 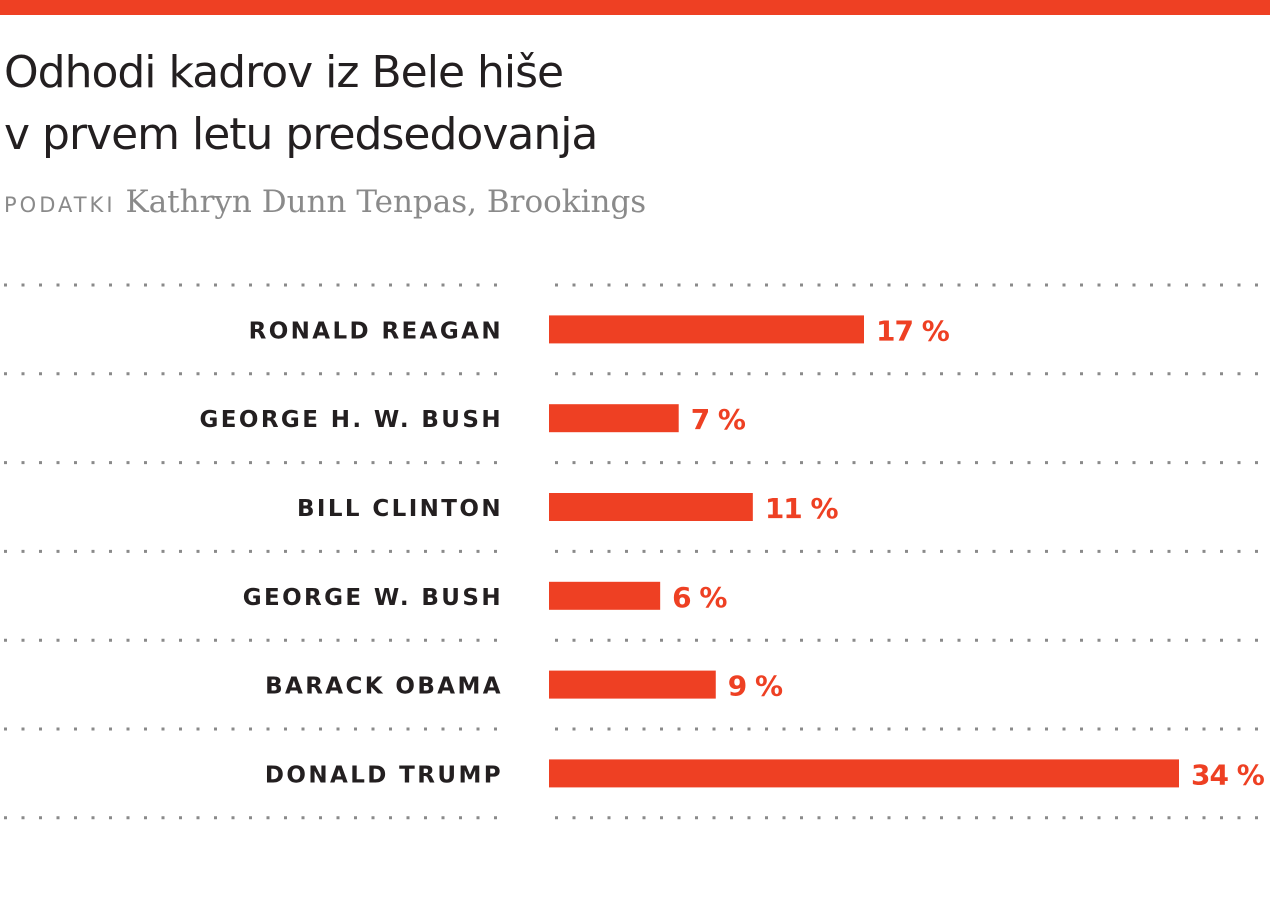 I want to click on source-text: Kathryn Dunn Tenpas, Brookings, so click(x=386, y=202).